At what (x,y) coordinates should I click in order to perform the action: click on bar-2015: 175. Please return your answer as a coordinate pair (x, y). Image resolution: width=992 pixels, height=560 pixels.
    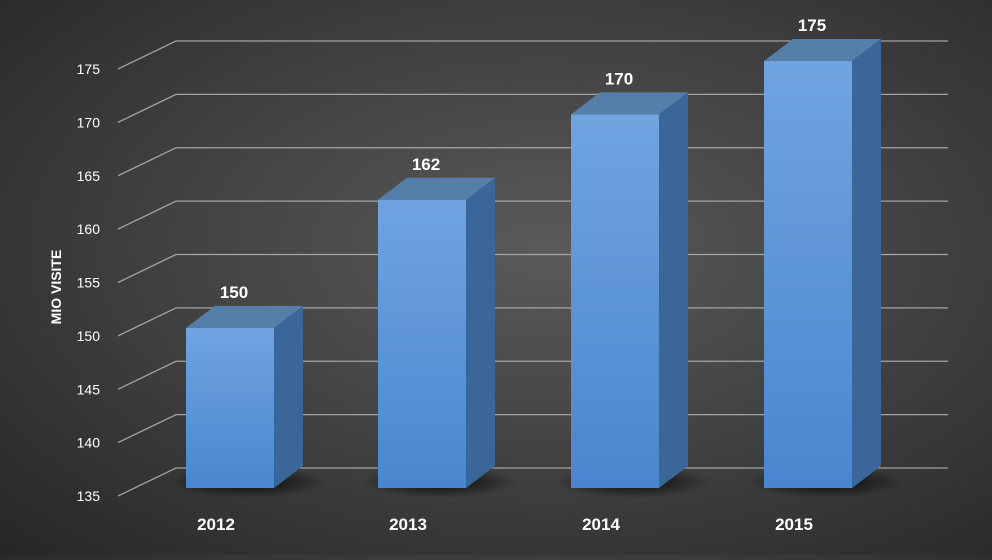
    Looking at the image, I should click on (826, 257).